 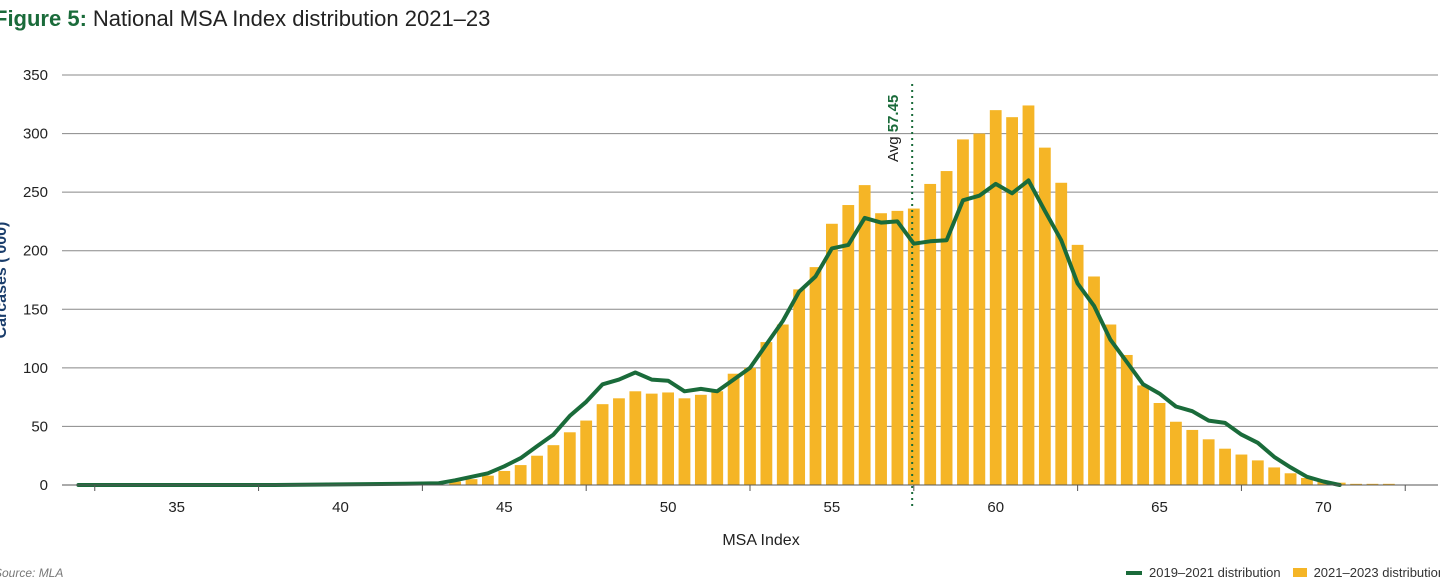 I want to click on bar-60.5, so click(x=1012, y=301).